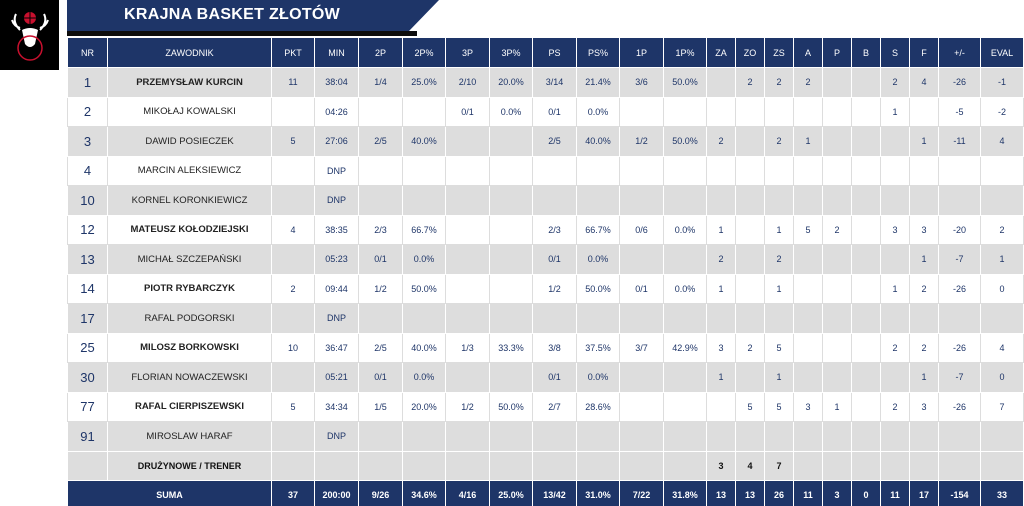 The width and height of the screenshot is (1024, 506). Describe the element at coordinates (959, 406) in the screenshot. I see `stat-cell-pm: -26` at that location.